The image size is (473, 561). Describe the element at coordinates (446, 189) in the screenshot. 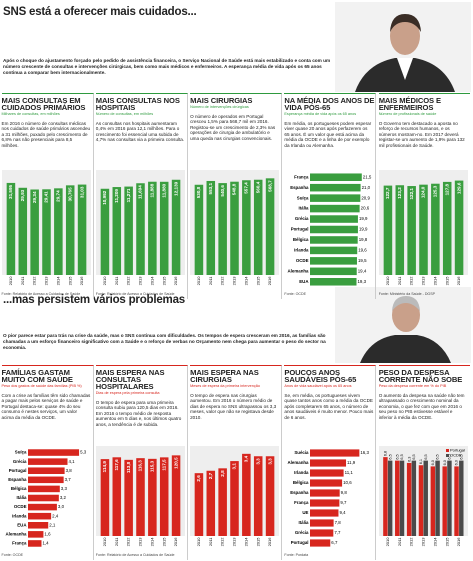

I see `value-label: 127,8` at that location.